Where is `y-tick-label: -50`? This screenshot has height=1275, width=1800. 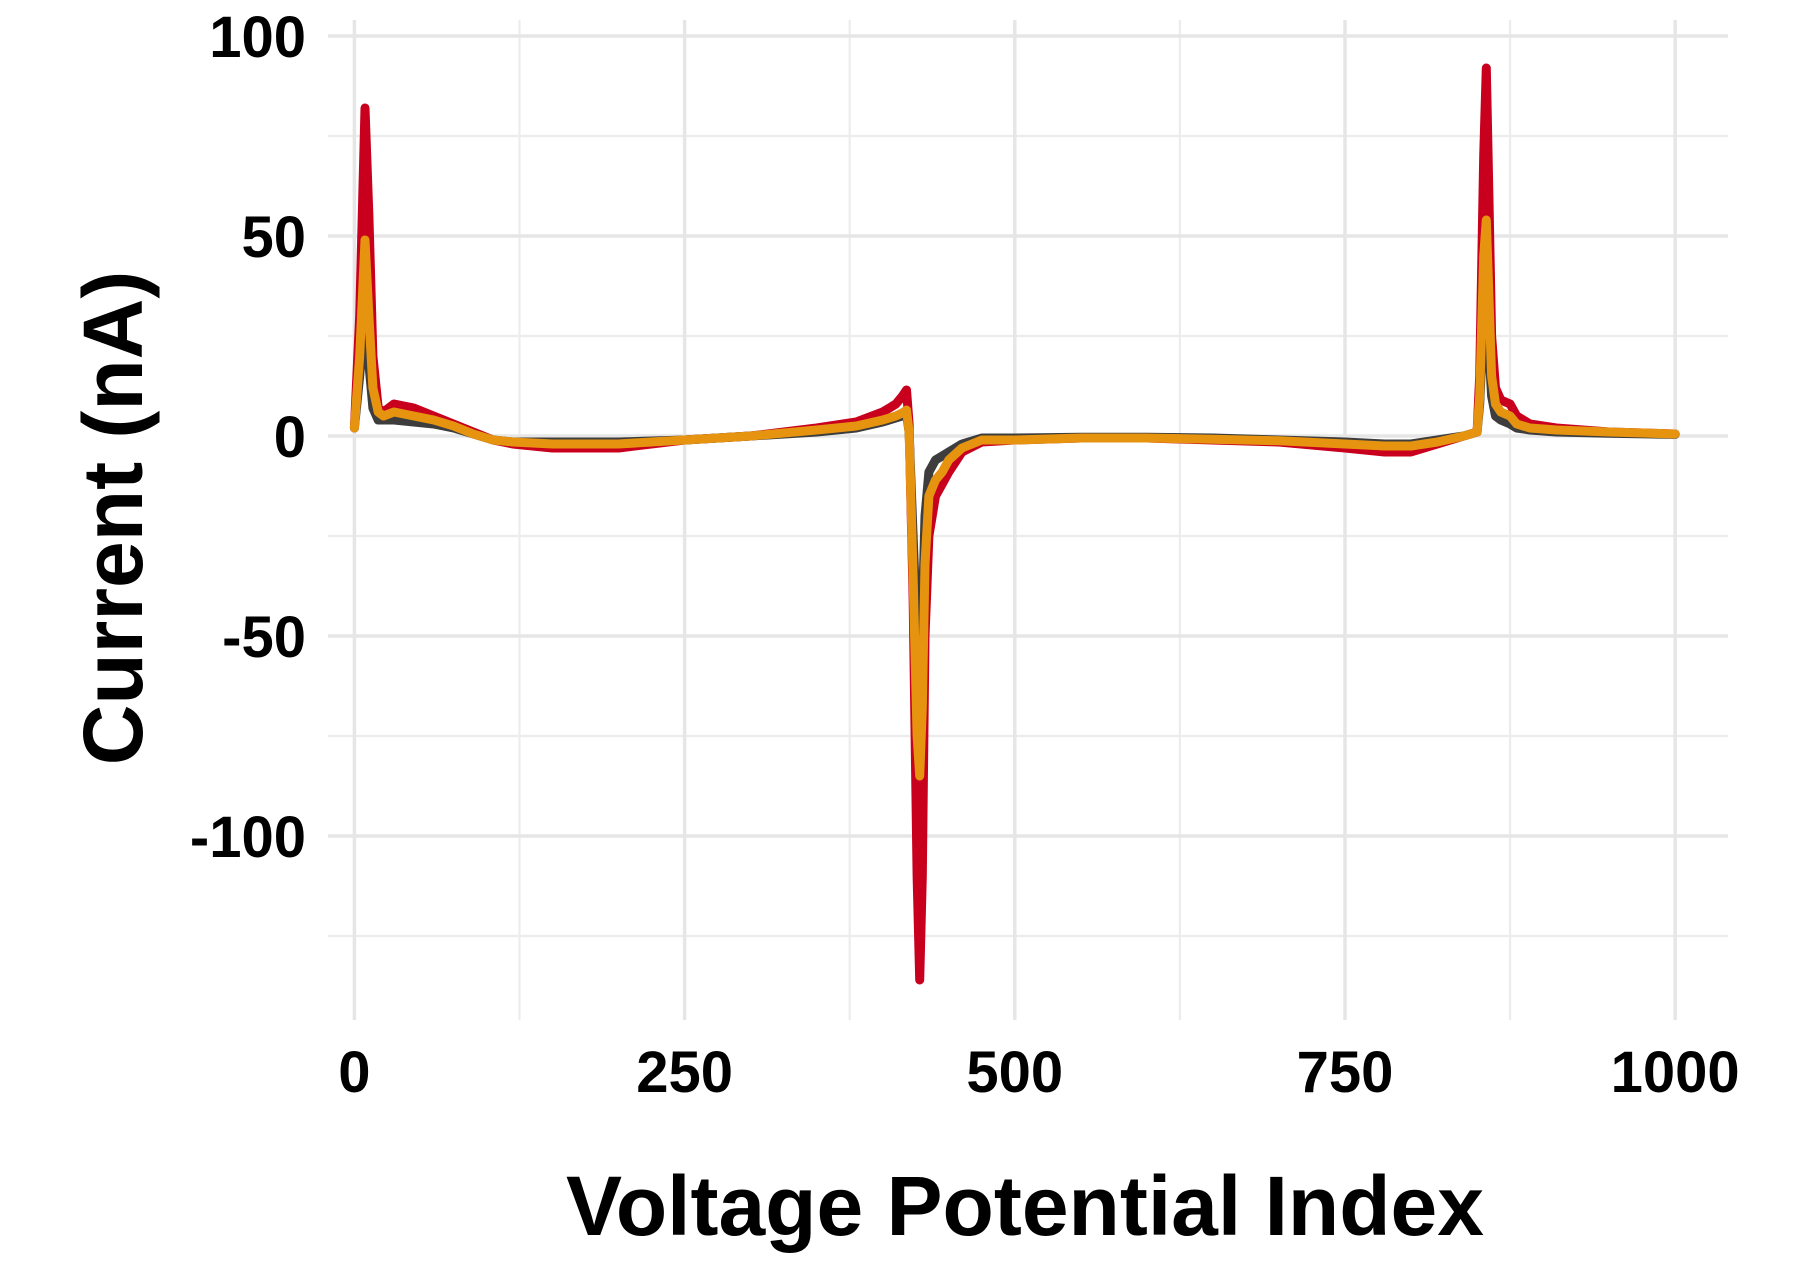
y-tick-label: -50 is located at coordinates (264, 637).